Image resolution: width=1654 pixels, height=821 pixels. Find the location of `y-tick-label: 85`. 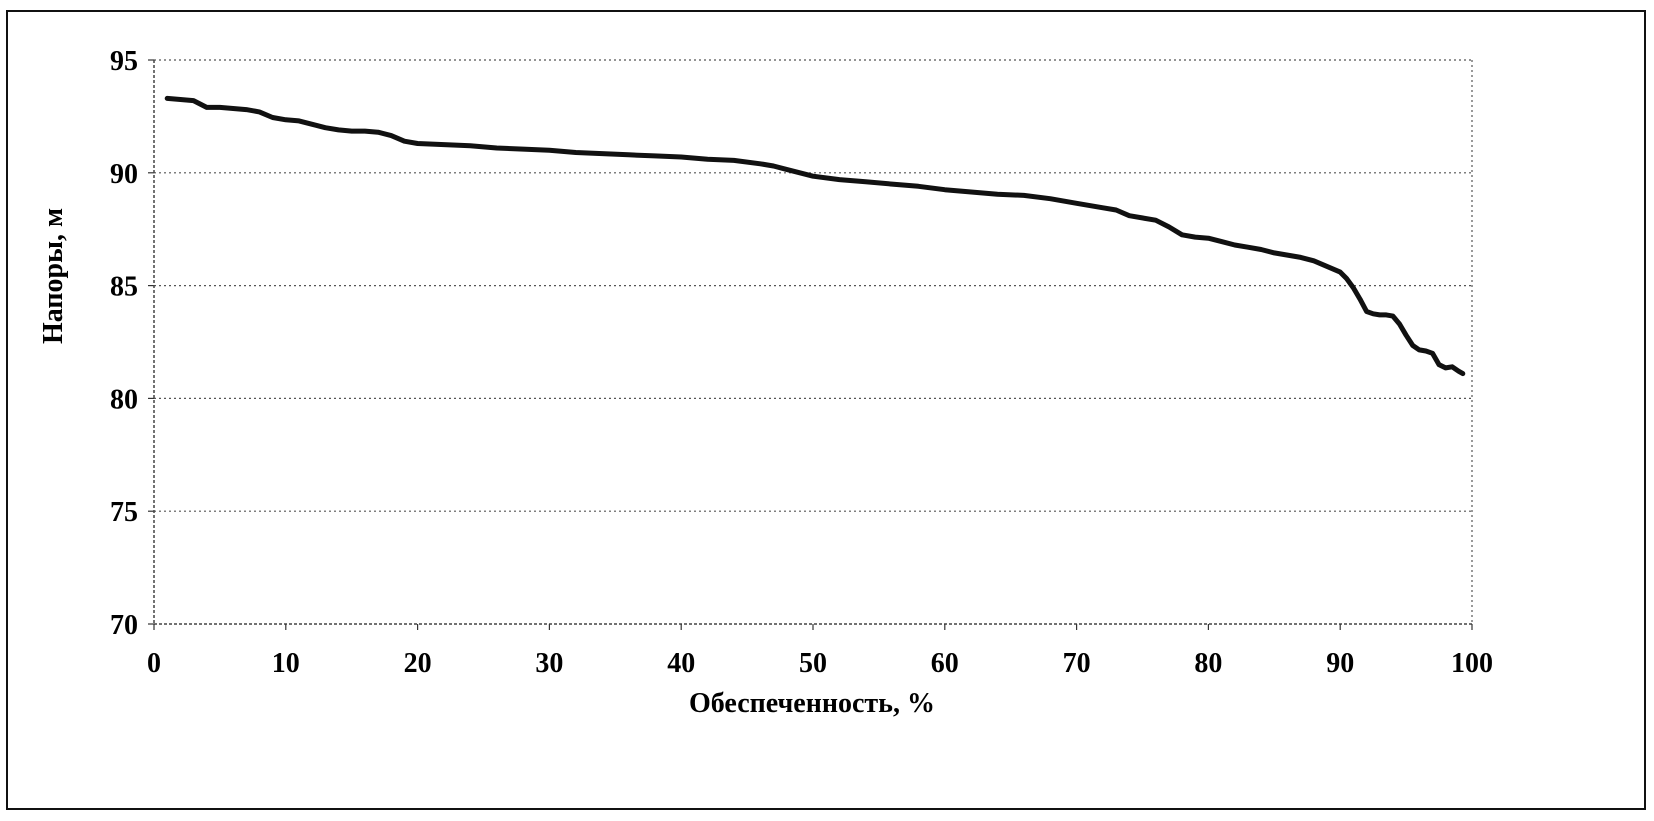

y-tick-label: 85 is located at coordinates (124, 287).